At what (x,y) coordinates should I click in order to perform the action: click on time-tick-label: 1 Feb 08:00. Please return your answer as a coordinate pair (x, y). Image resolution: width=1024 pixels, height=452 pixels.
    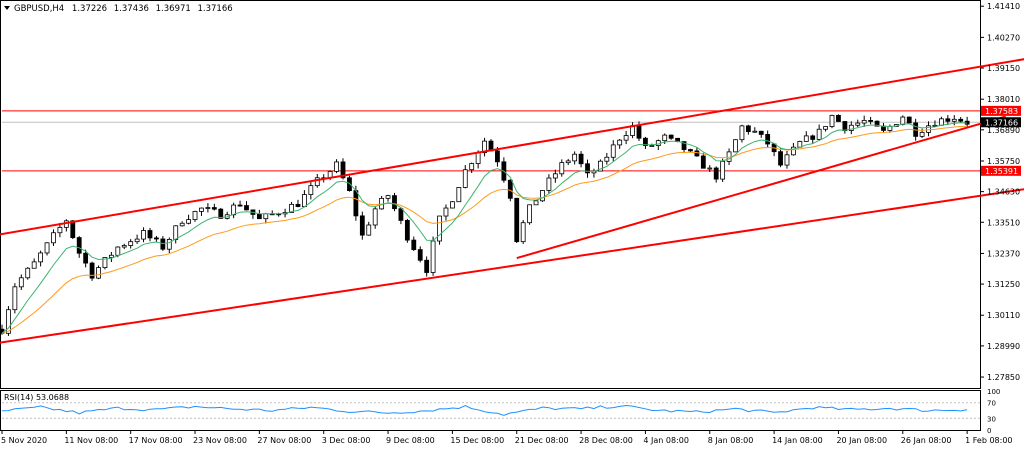
    Looking at the image, I should click on (988, 440).